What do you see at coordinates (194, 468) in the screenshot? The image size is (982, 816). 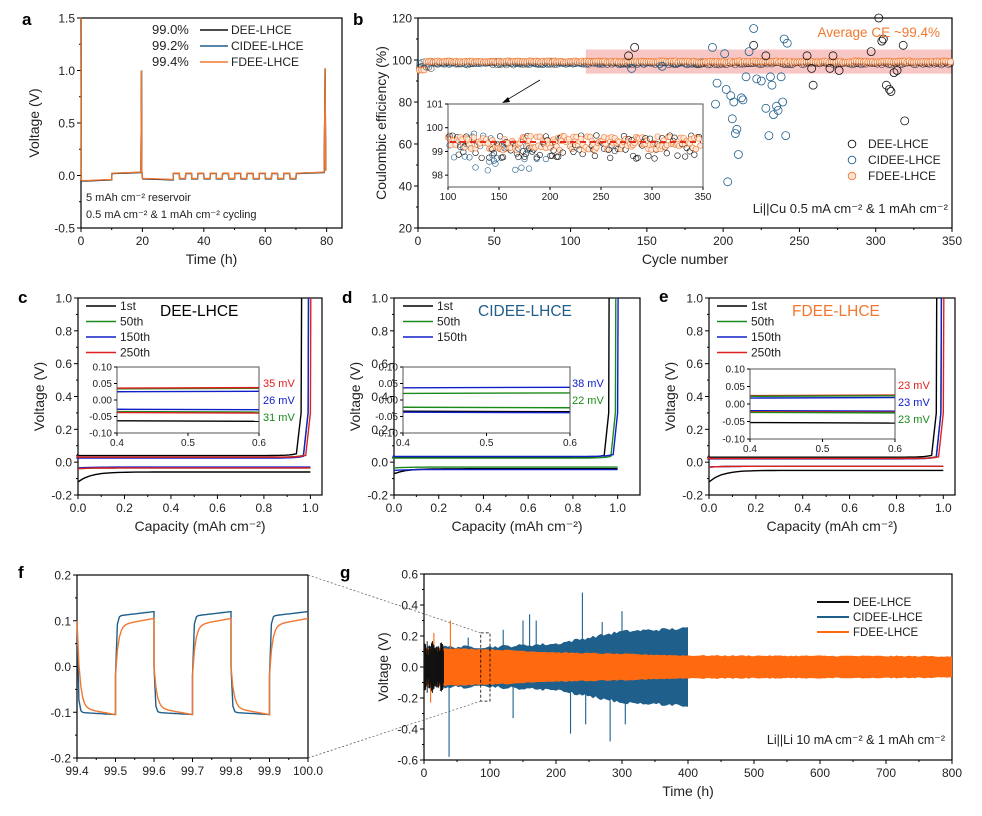 I see `plating-curve-250th` at bounding box center [194, 468].